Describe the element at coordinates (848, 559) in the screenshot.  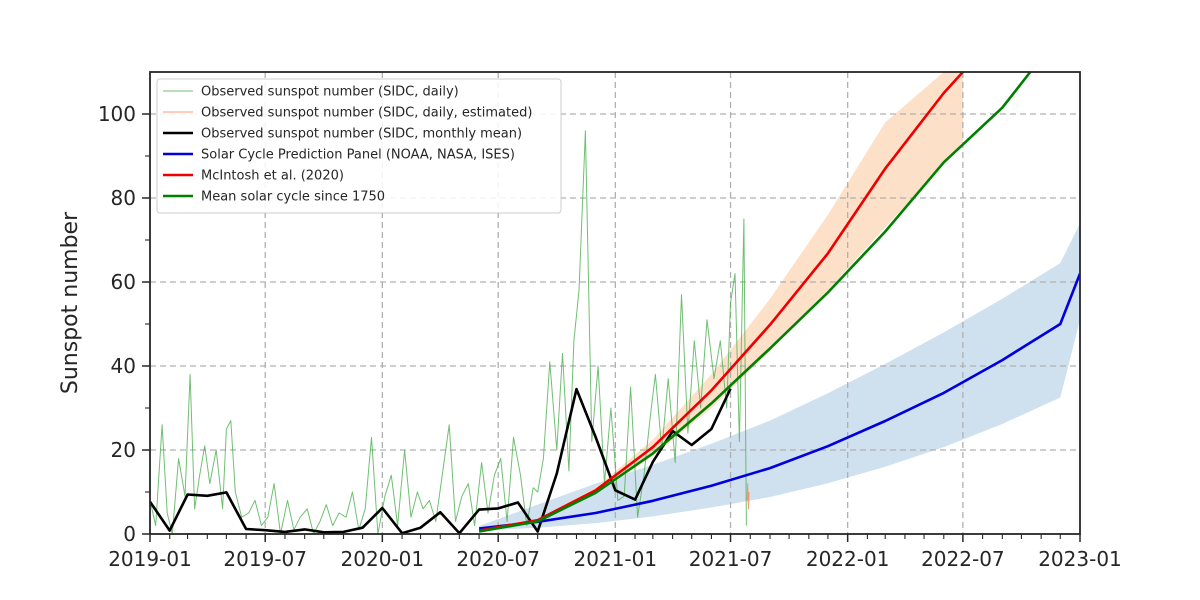
I see `x-tick-label: 2022-01` at that location.